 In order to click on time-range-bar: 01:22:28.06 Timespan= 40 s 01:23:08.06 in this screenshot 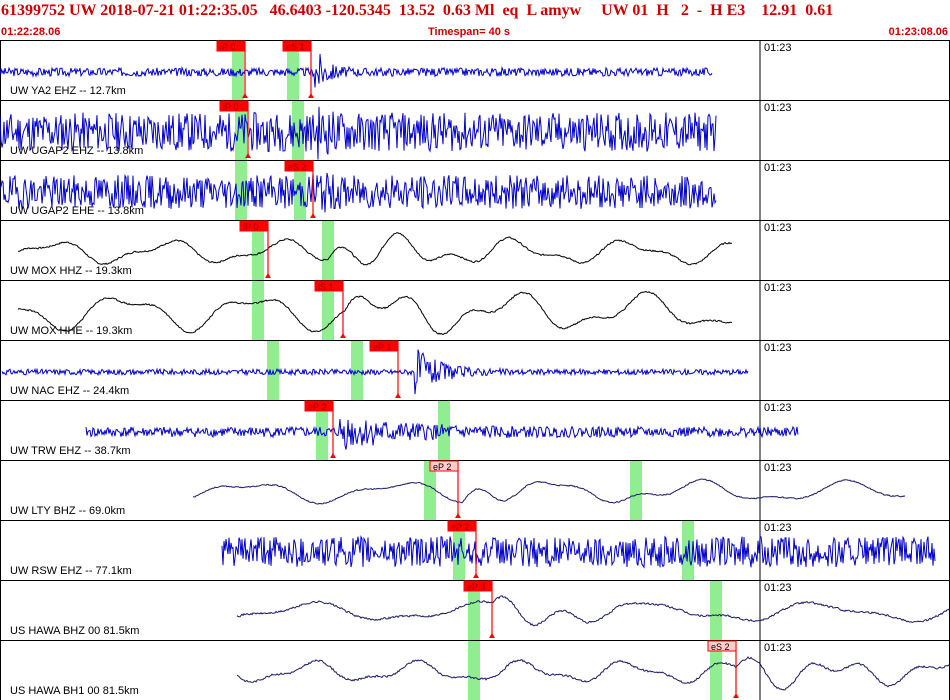, I will do `click(475, 33)`.